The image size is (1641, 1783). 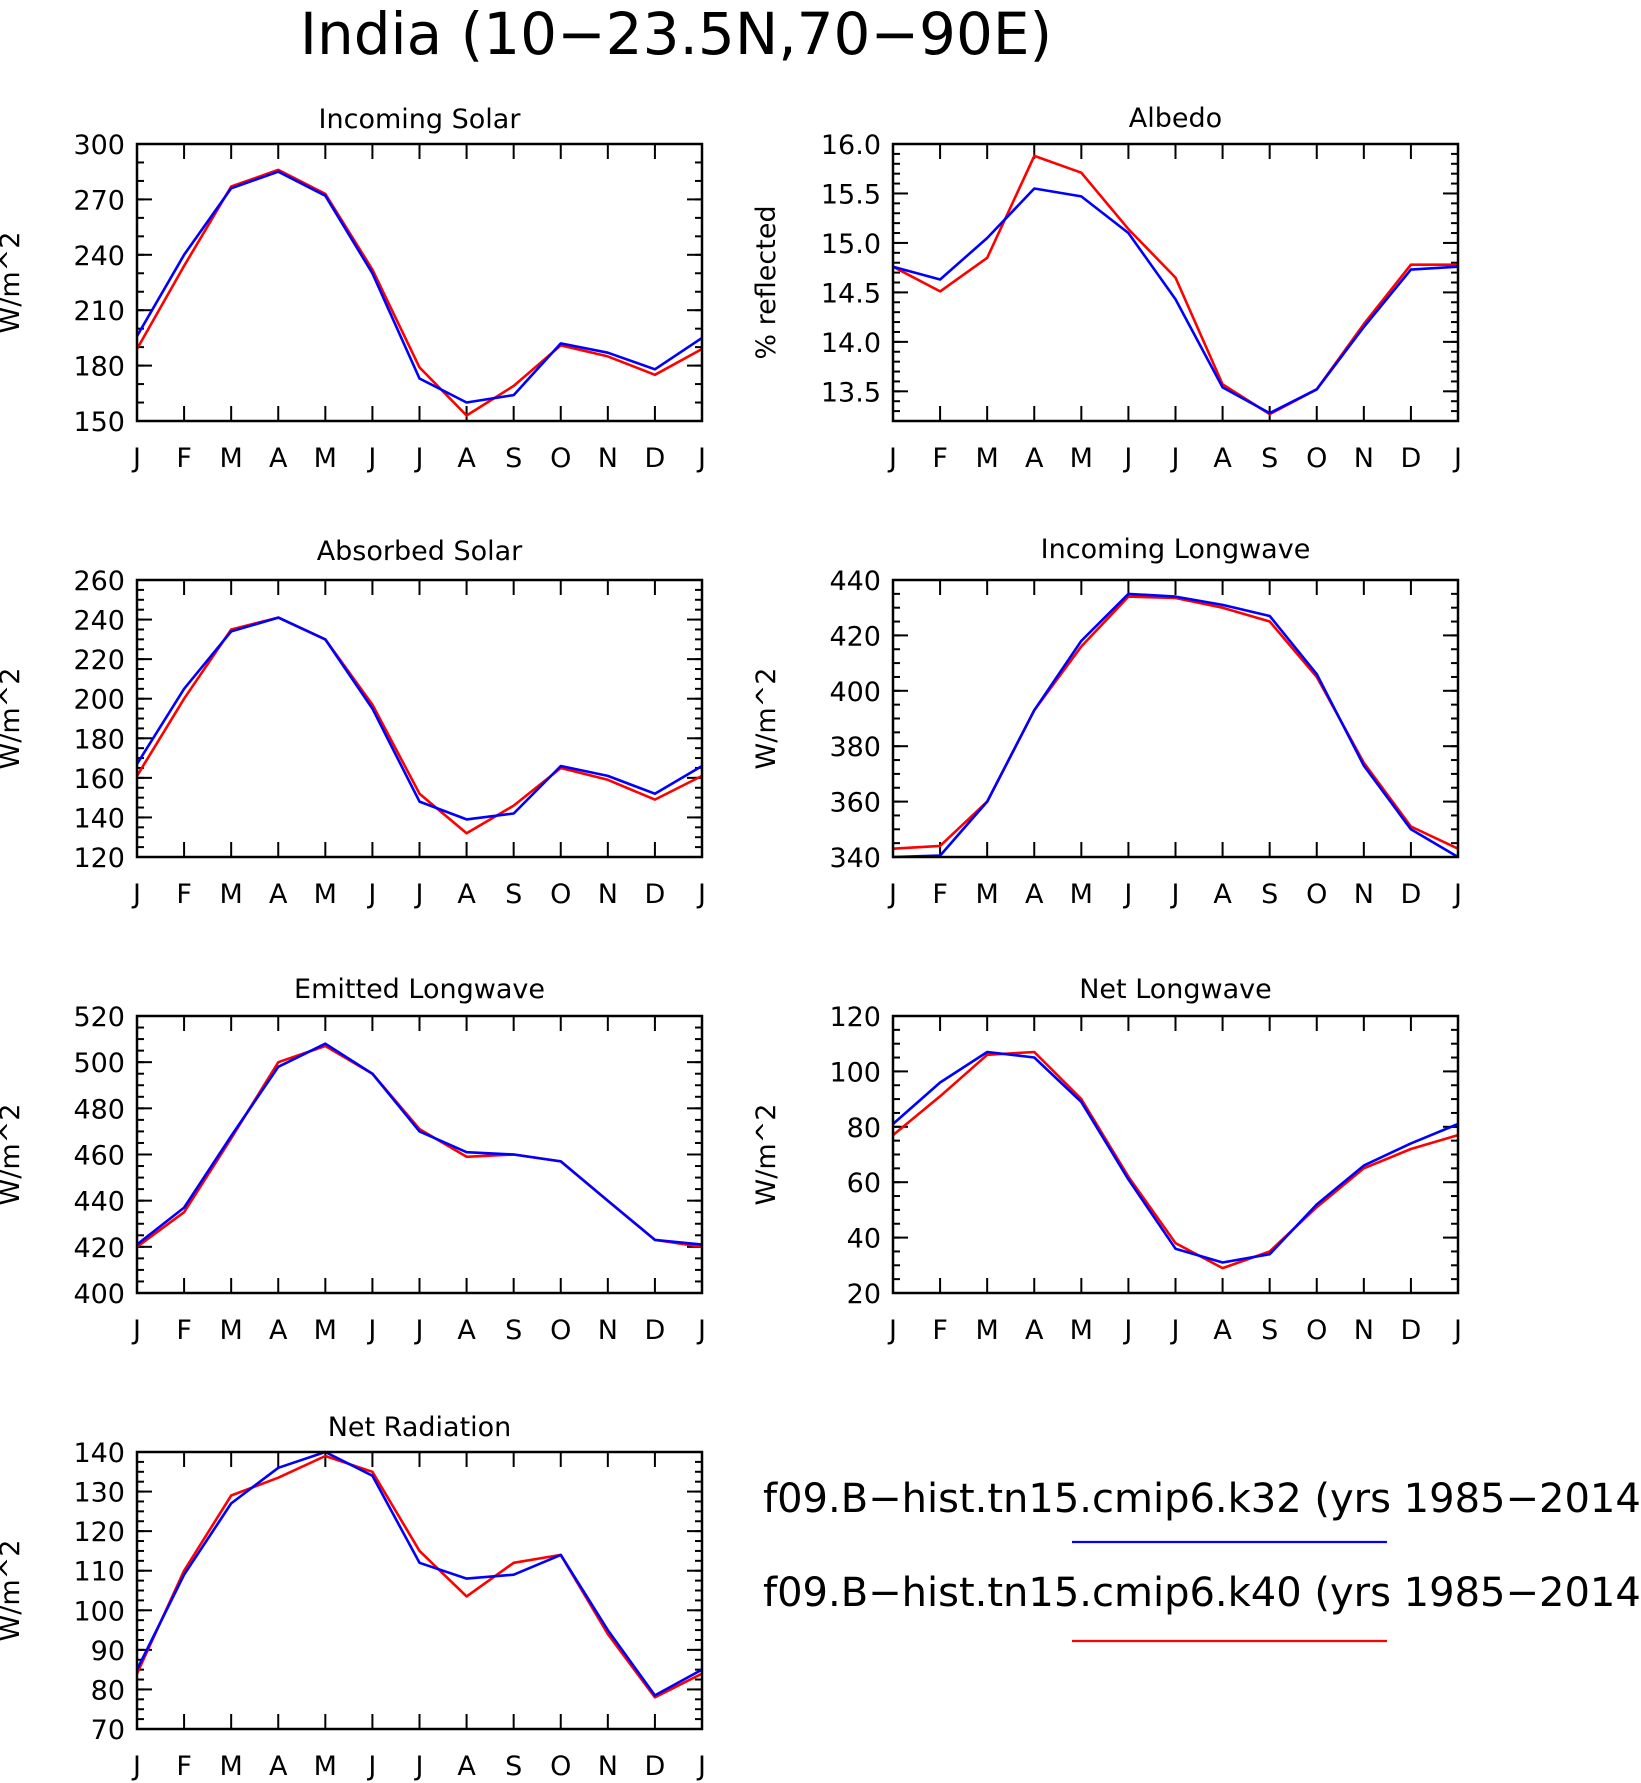 What do you see at coordinates (99, 660) in the screenshot?
I see `y-tick-label: 220` at bounding box center [99, 660].